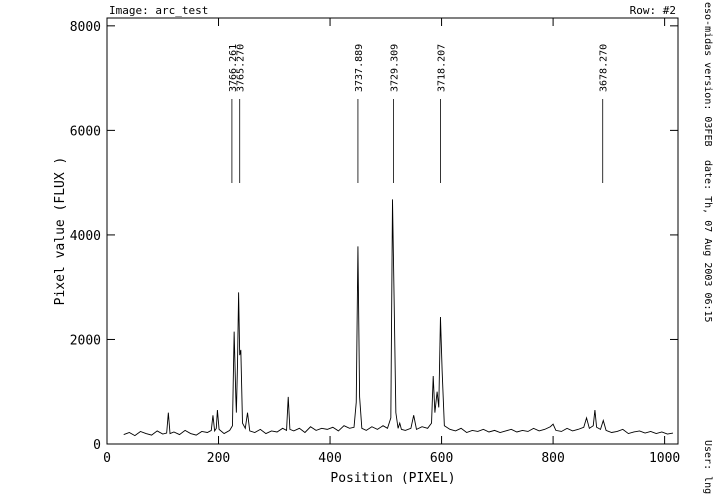  Describe the element at coordinates (552, 458) in the screenshot. I see `x-tick-label: 800` at that location.